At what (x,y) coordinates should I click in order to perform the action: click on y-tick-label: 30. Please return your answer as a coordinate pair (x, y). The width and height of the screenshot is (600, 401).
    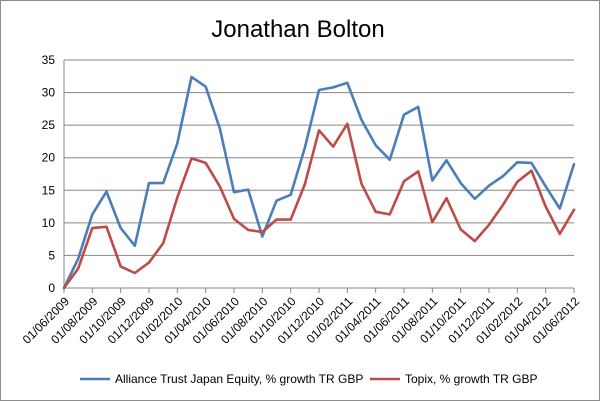
    Looking at the image, I should click on (49, 93).